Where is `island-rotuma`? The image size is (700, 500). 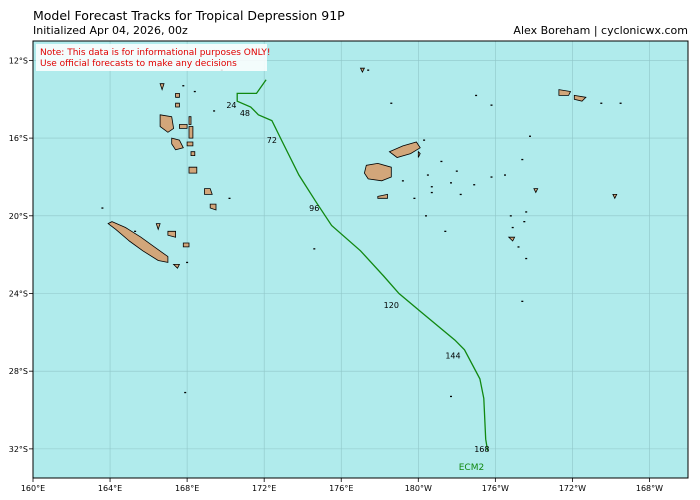
island-rotuma is located at coordinates (362, 70).